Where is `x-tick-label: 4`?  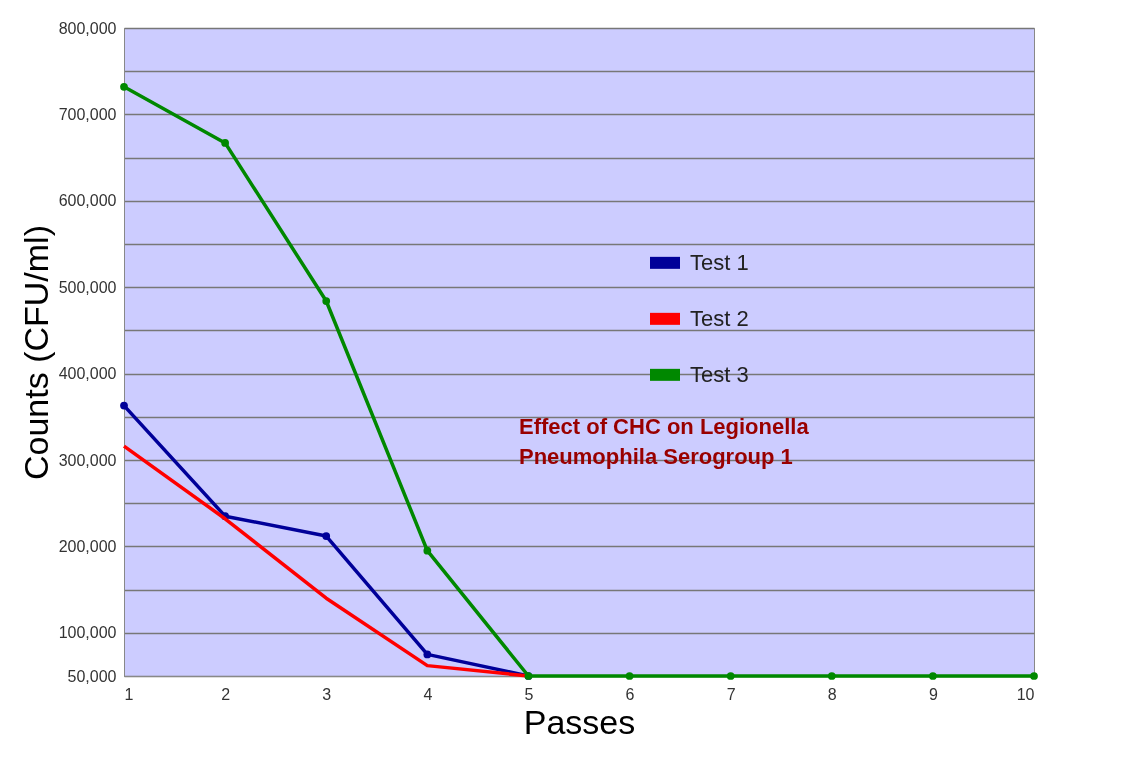 x-tick-label: 4 is located at coordinates (428, 694).